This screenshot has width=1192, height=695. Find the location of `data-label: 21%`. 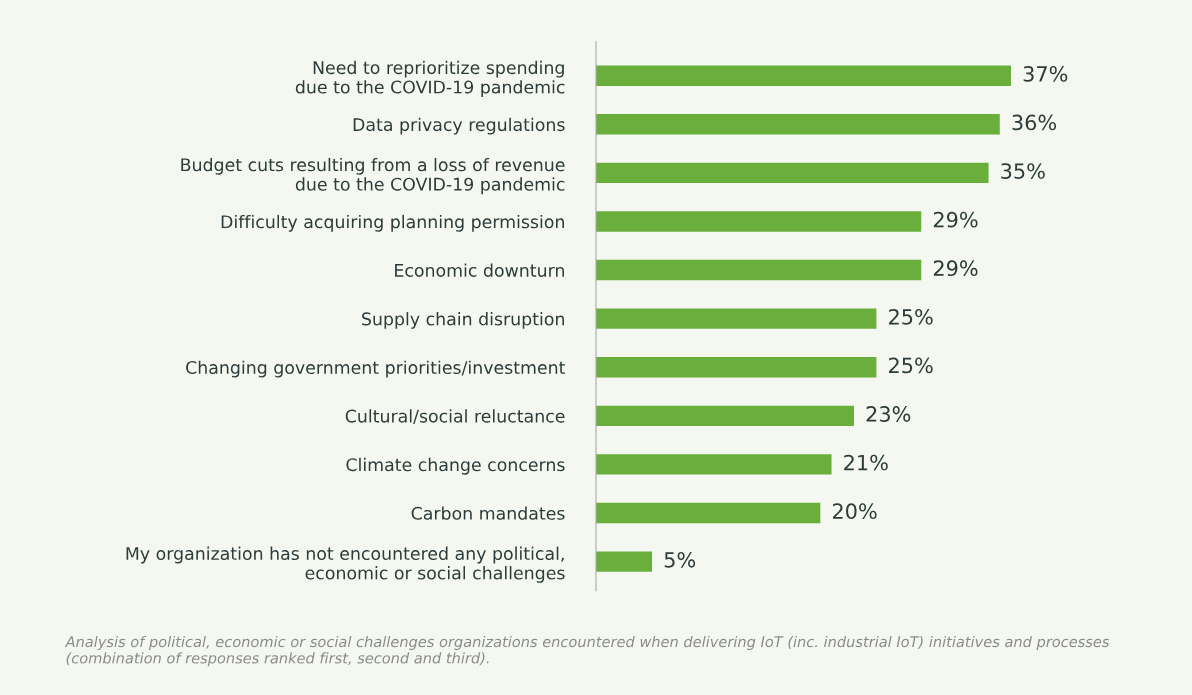

data-label: 21% is located at coordinates (866, 462).